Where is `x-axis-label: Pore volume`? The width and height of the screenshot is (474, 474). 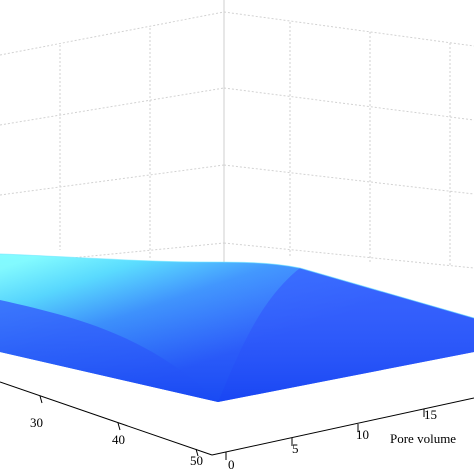 x-axis-label: Pore volume is located at coordinates (423, 438).